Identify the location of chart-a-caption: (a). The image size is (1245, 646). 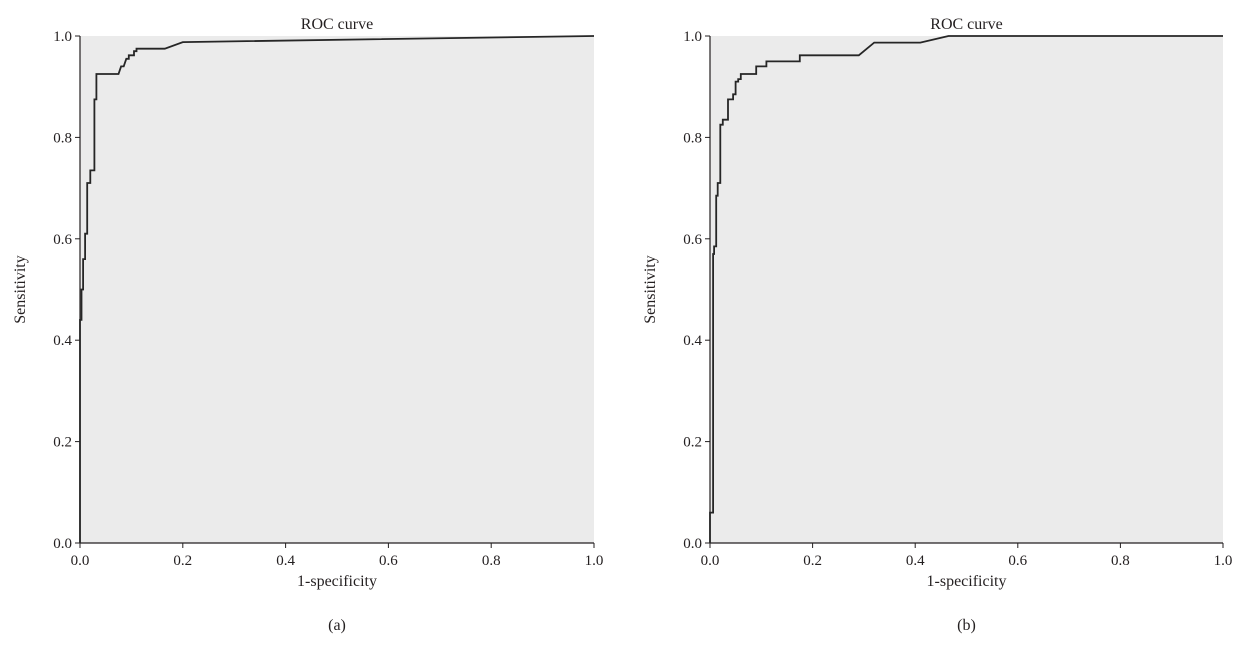
(337, 625).